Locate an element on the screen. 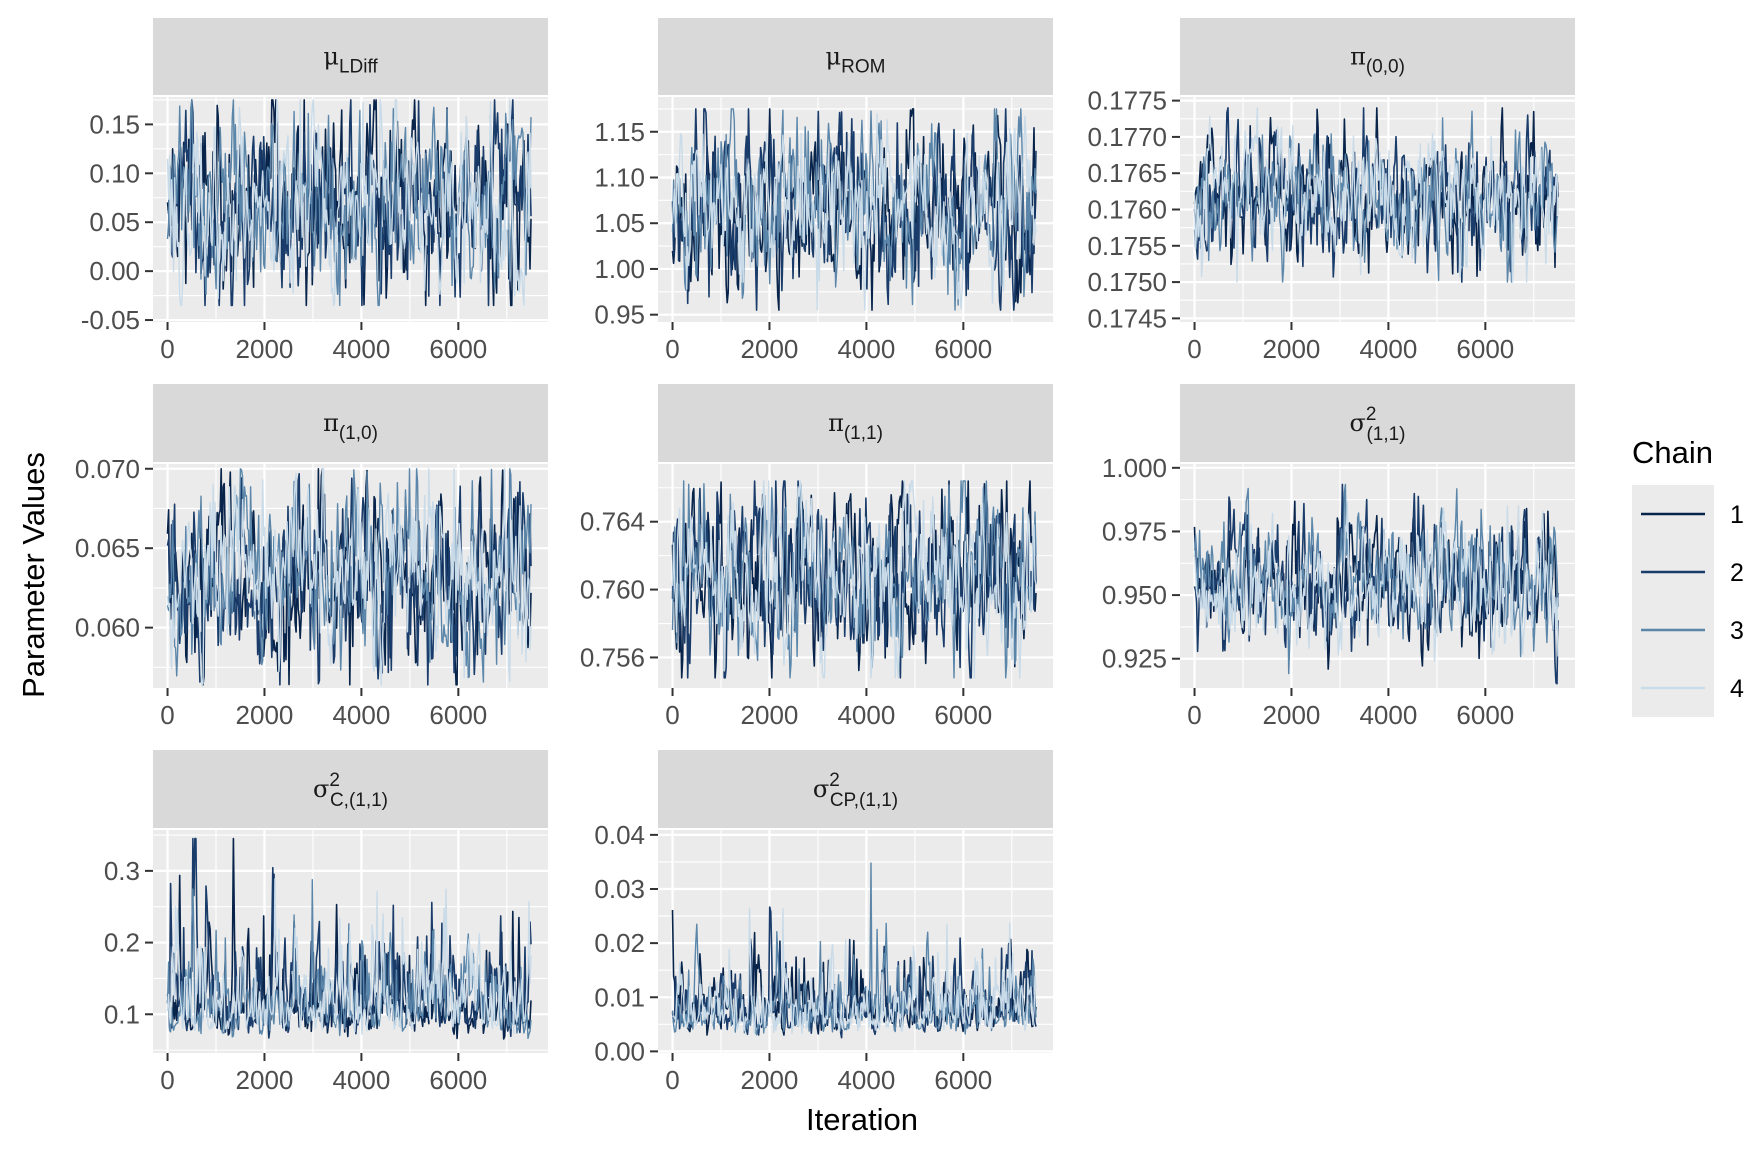 Image resolution: width=1750 pixels, height=1150 pixels. y-tick-label: 0.02 is located at coordinates (619, 943).